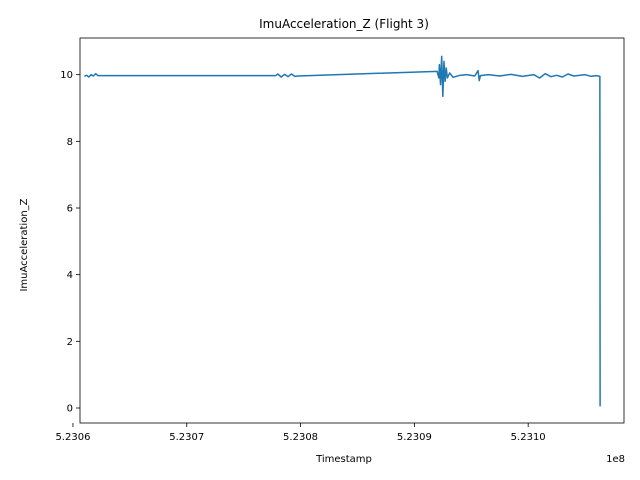 The height and width of the screenshot is (480, 640). I want to click on y-axis-label: ImuAcceleration_Z, so click(24, 244).